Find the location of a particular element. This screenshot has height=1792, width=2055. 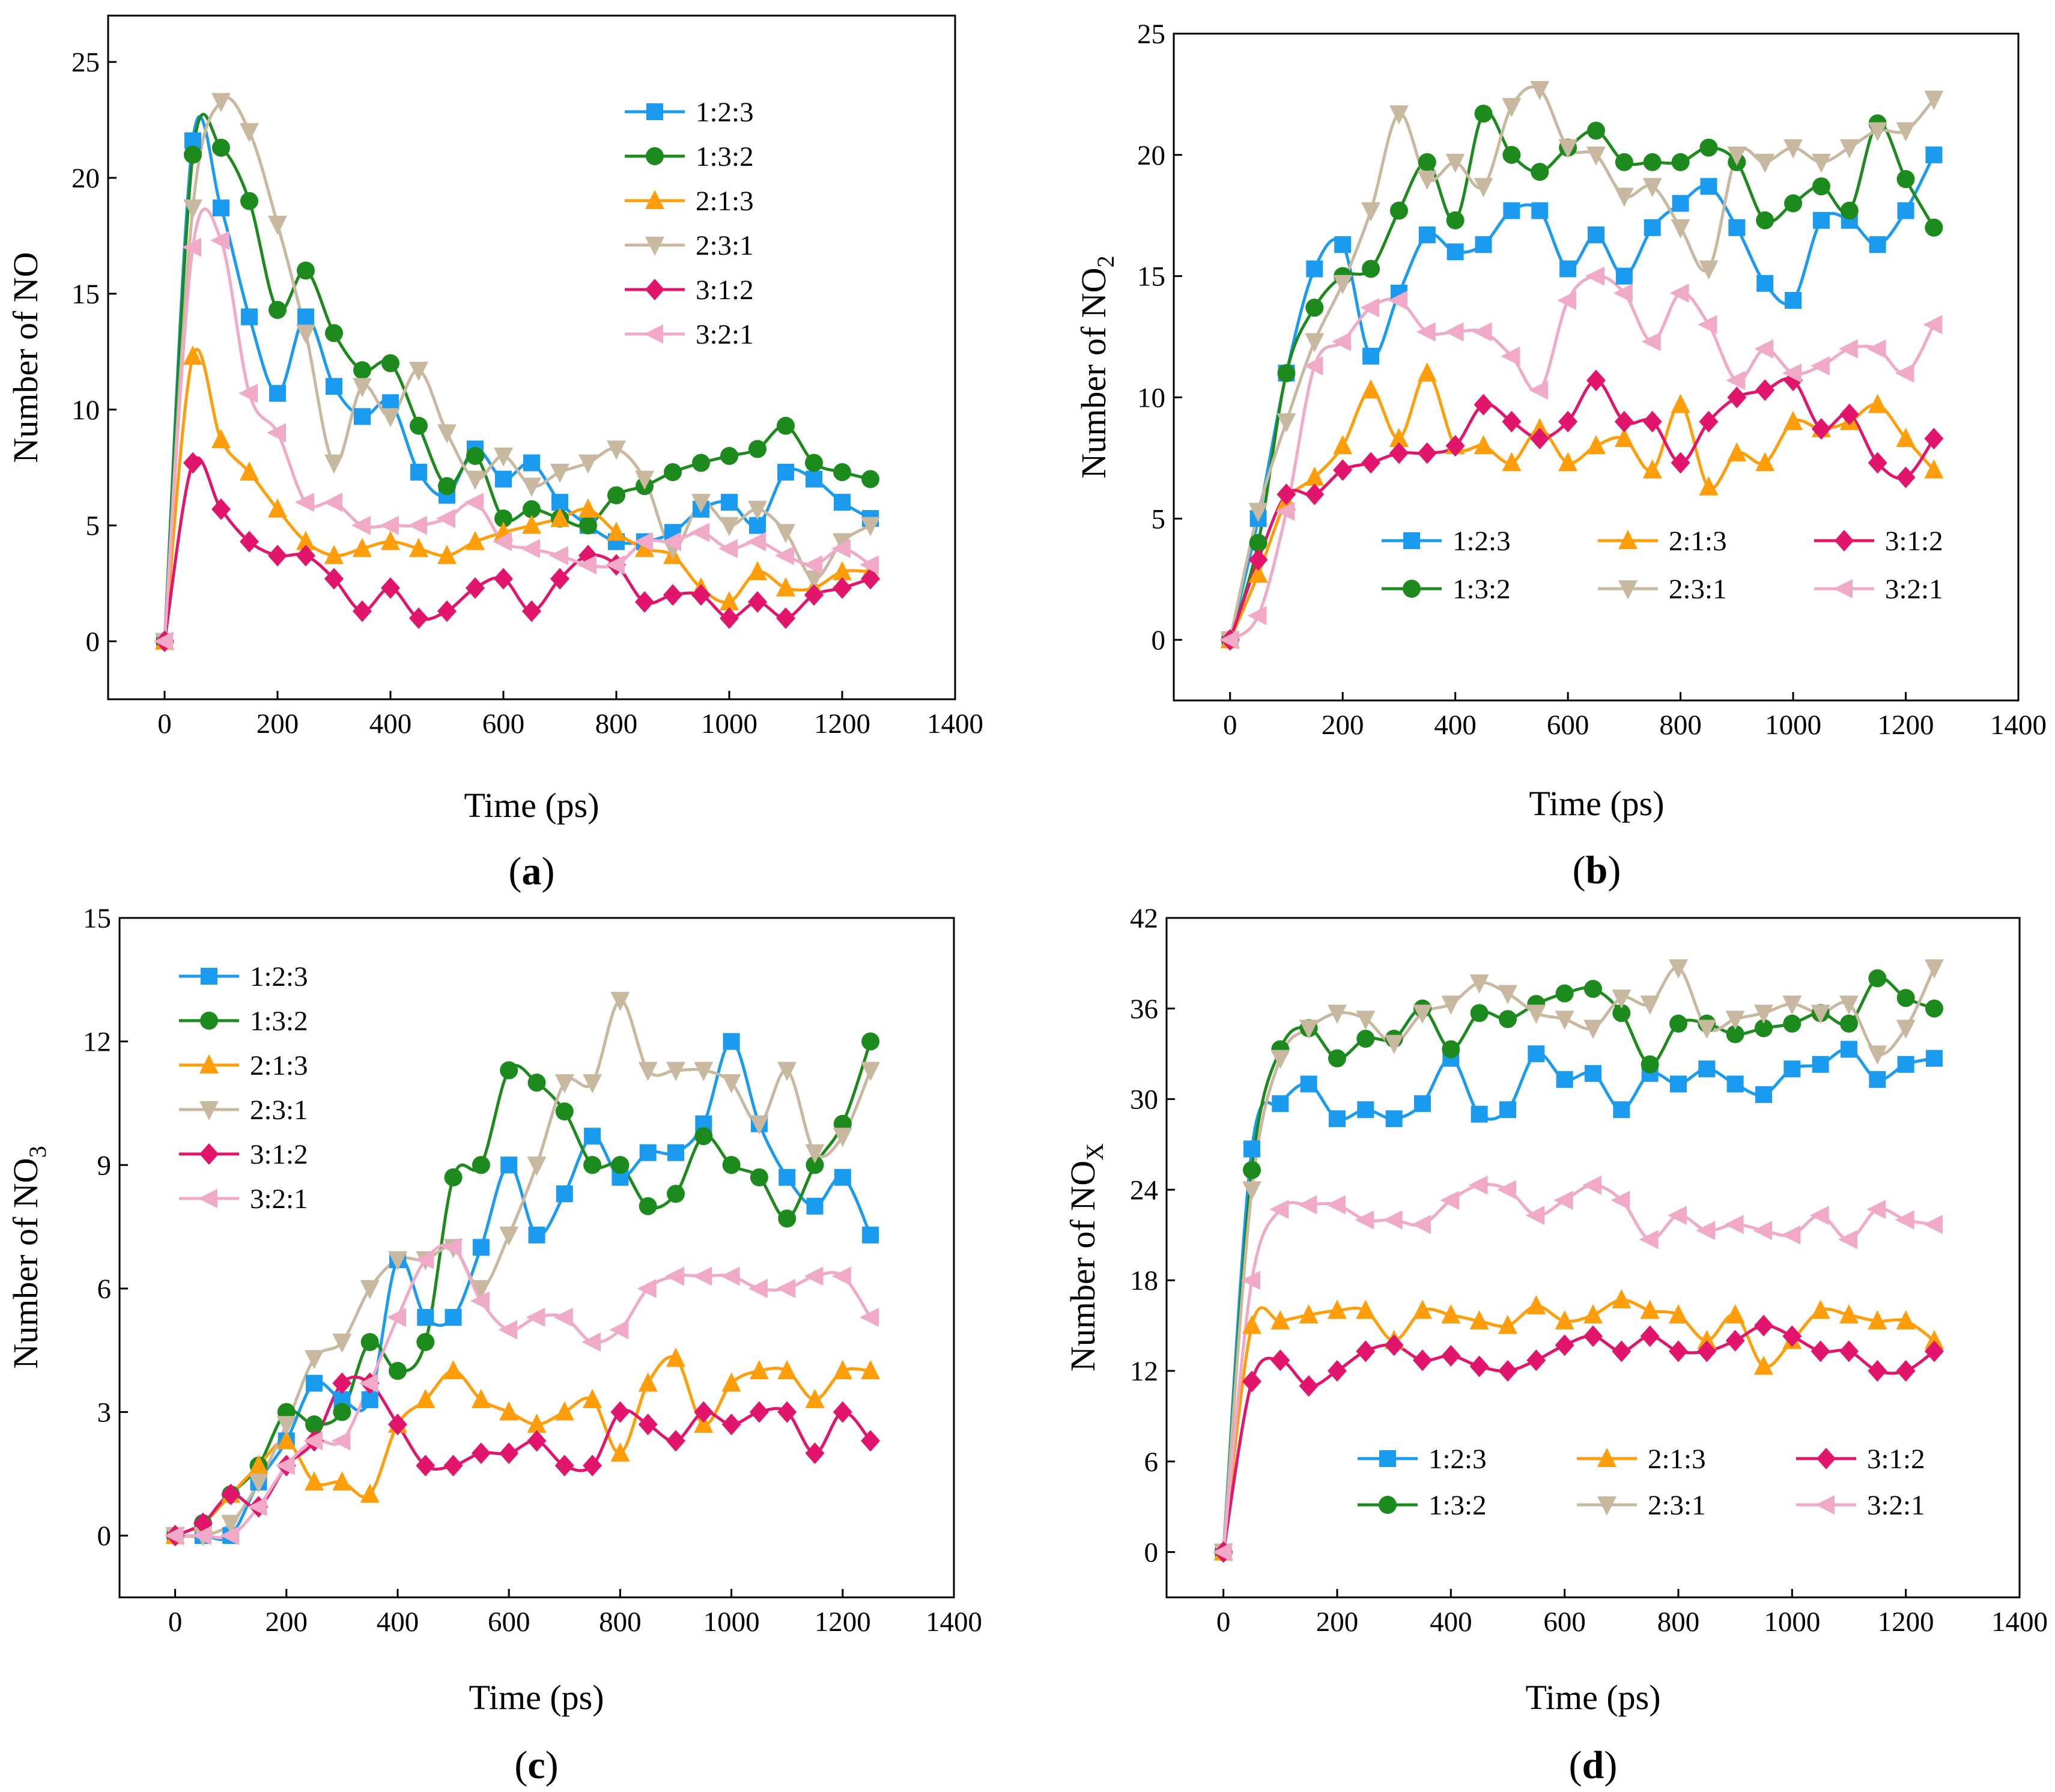

panel-d-y-tick-label-6: 6 is located at coordinates (1151, 1462).